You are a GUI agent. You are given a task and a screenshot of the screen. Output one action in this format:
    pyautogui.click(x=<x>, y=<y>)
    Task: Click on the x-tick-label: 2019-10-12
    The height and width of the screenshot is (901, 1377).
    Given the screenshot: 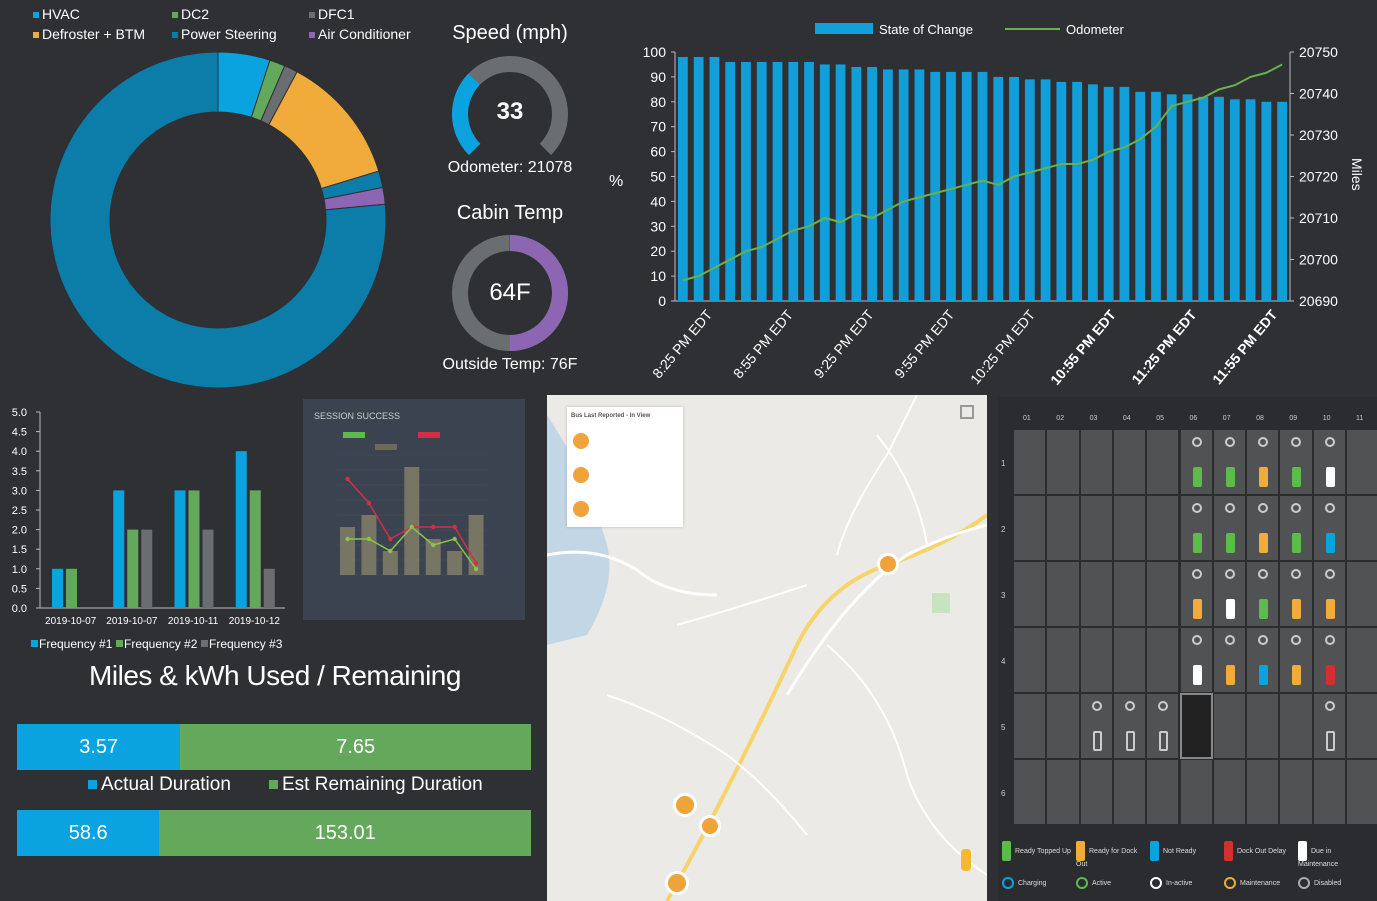 What is the action you would take?
    pyautogui.click(x=255, y=621)
    